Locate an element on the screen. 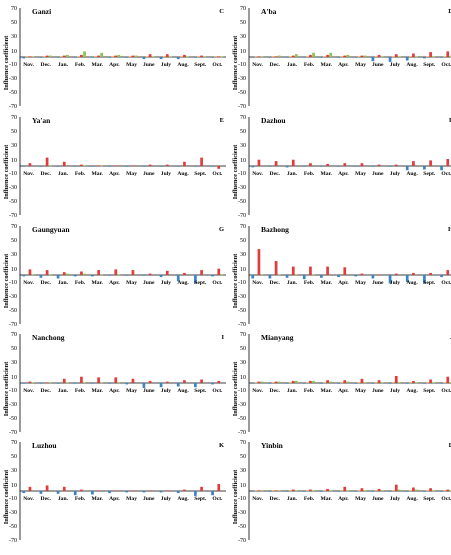  panel-title: Yinbin is located at coordinates (272, 445).